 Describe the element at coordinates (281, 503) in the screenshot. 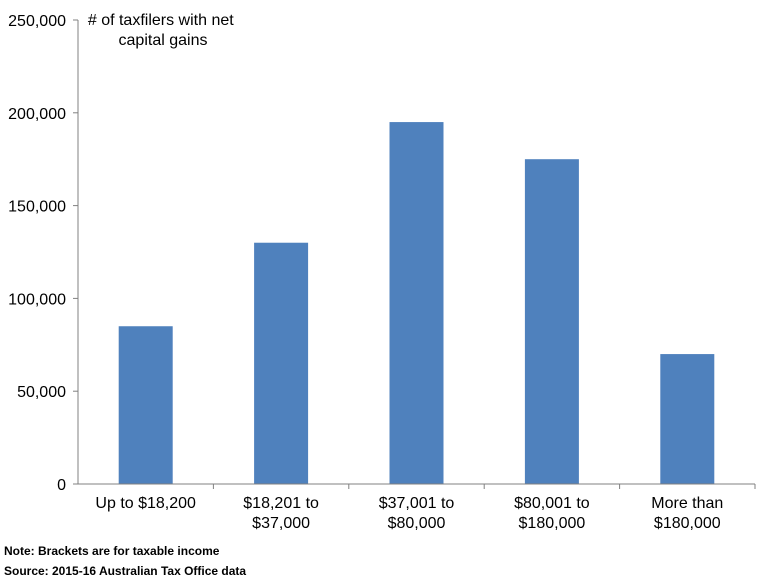

I see `category-label-line: $18,201 to` at that location.